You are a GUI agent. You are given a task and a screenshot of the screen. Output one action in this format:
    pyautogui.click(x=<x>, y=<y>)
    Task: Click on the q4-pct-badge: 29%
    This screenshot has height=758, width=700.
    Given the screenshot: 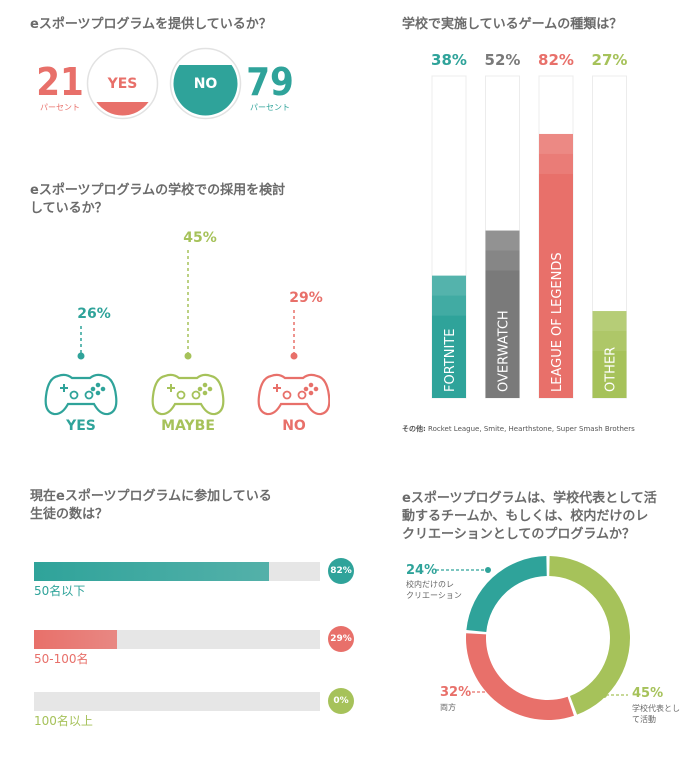 What is the action you would take?
    pyautogui.click(x=341, y=639)
    